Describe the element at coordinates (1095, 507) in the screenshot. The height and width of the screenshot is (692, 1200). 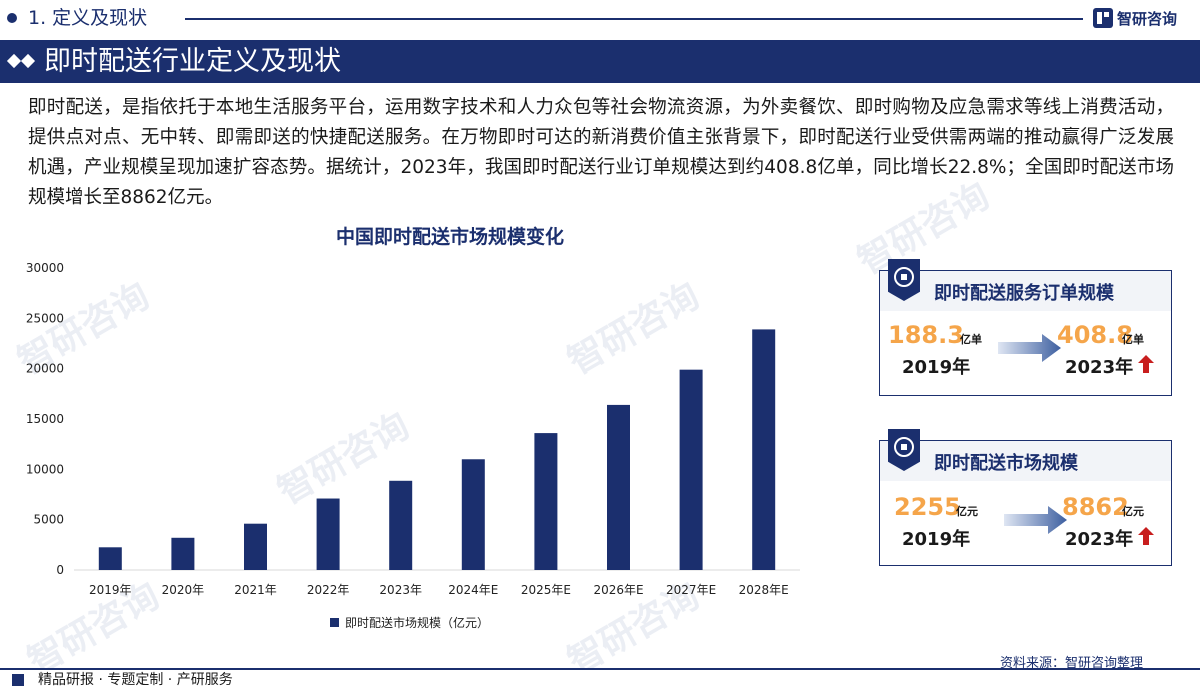
I see `to-value: 8862` at that location.